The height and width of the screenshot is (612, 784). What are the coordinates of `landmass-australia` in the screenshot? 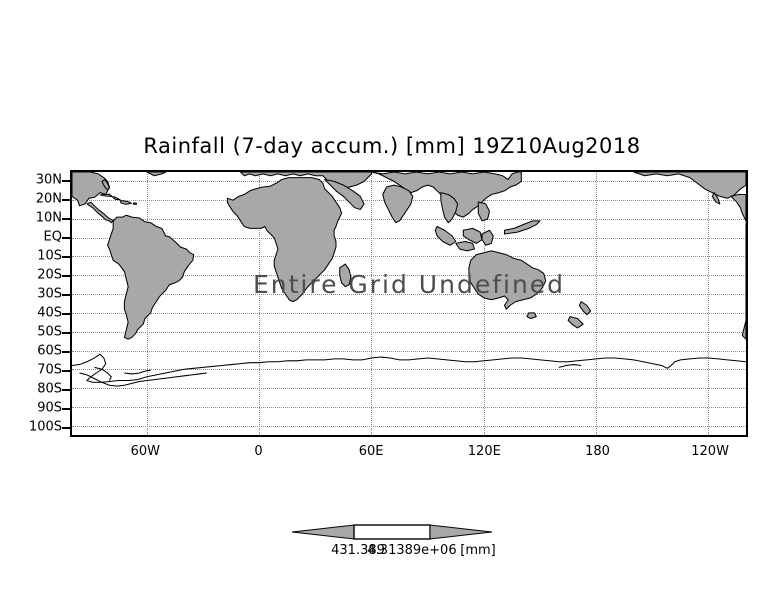 It's located at (507, 280).